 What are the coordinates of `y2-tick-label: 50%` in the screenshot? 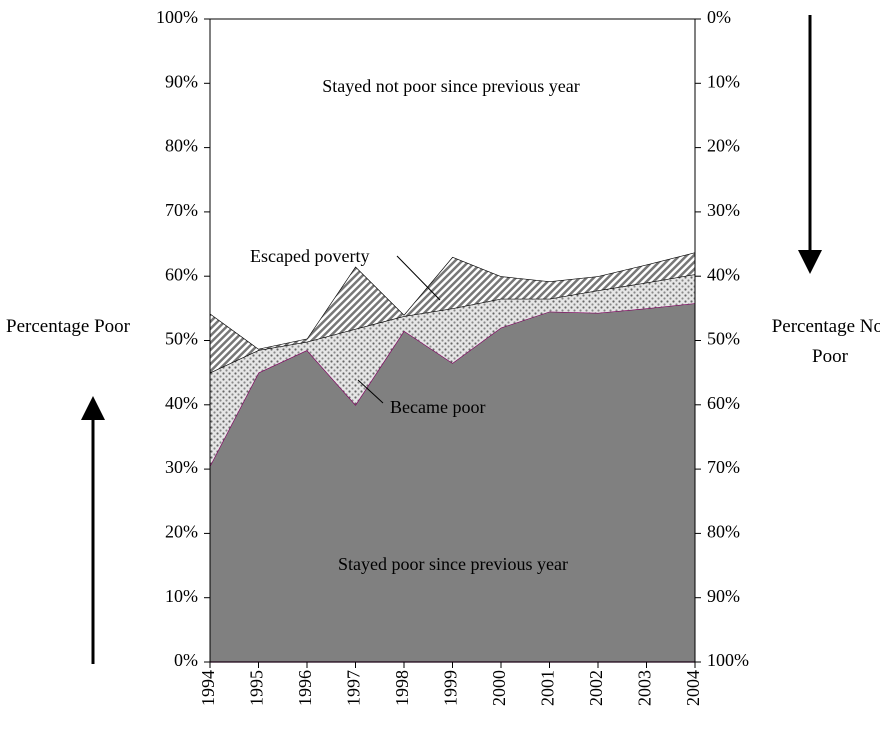 It's located at (723, 339).